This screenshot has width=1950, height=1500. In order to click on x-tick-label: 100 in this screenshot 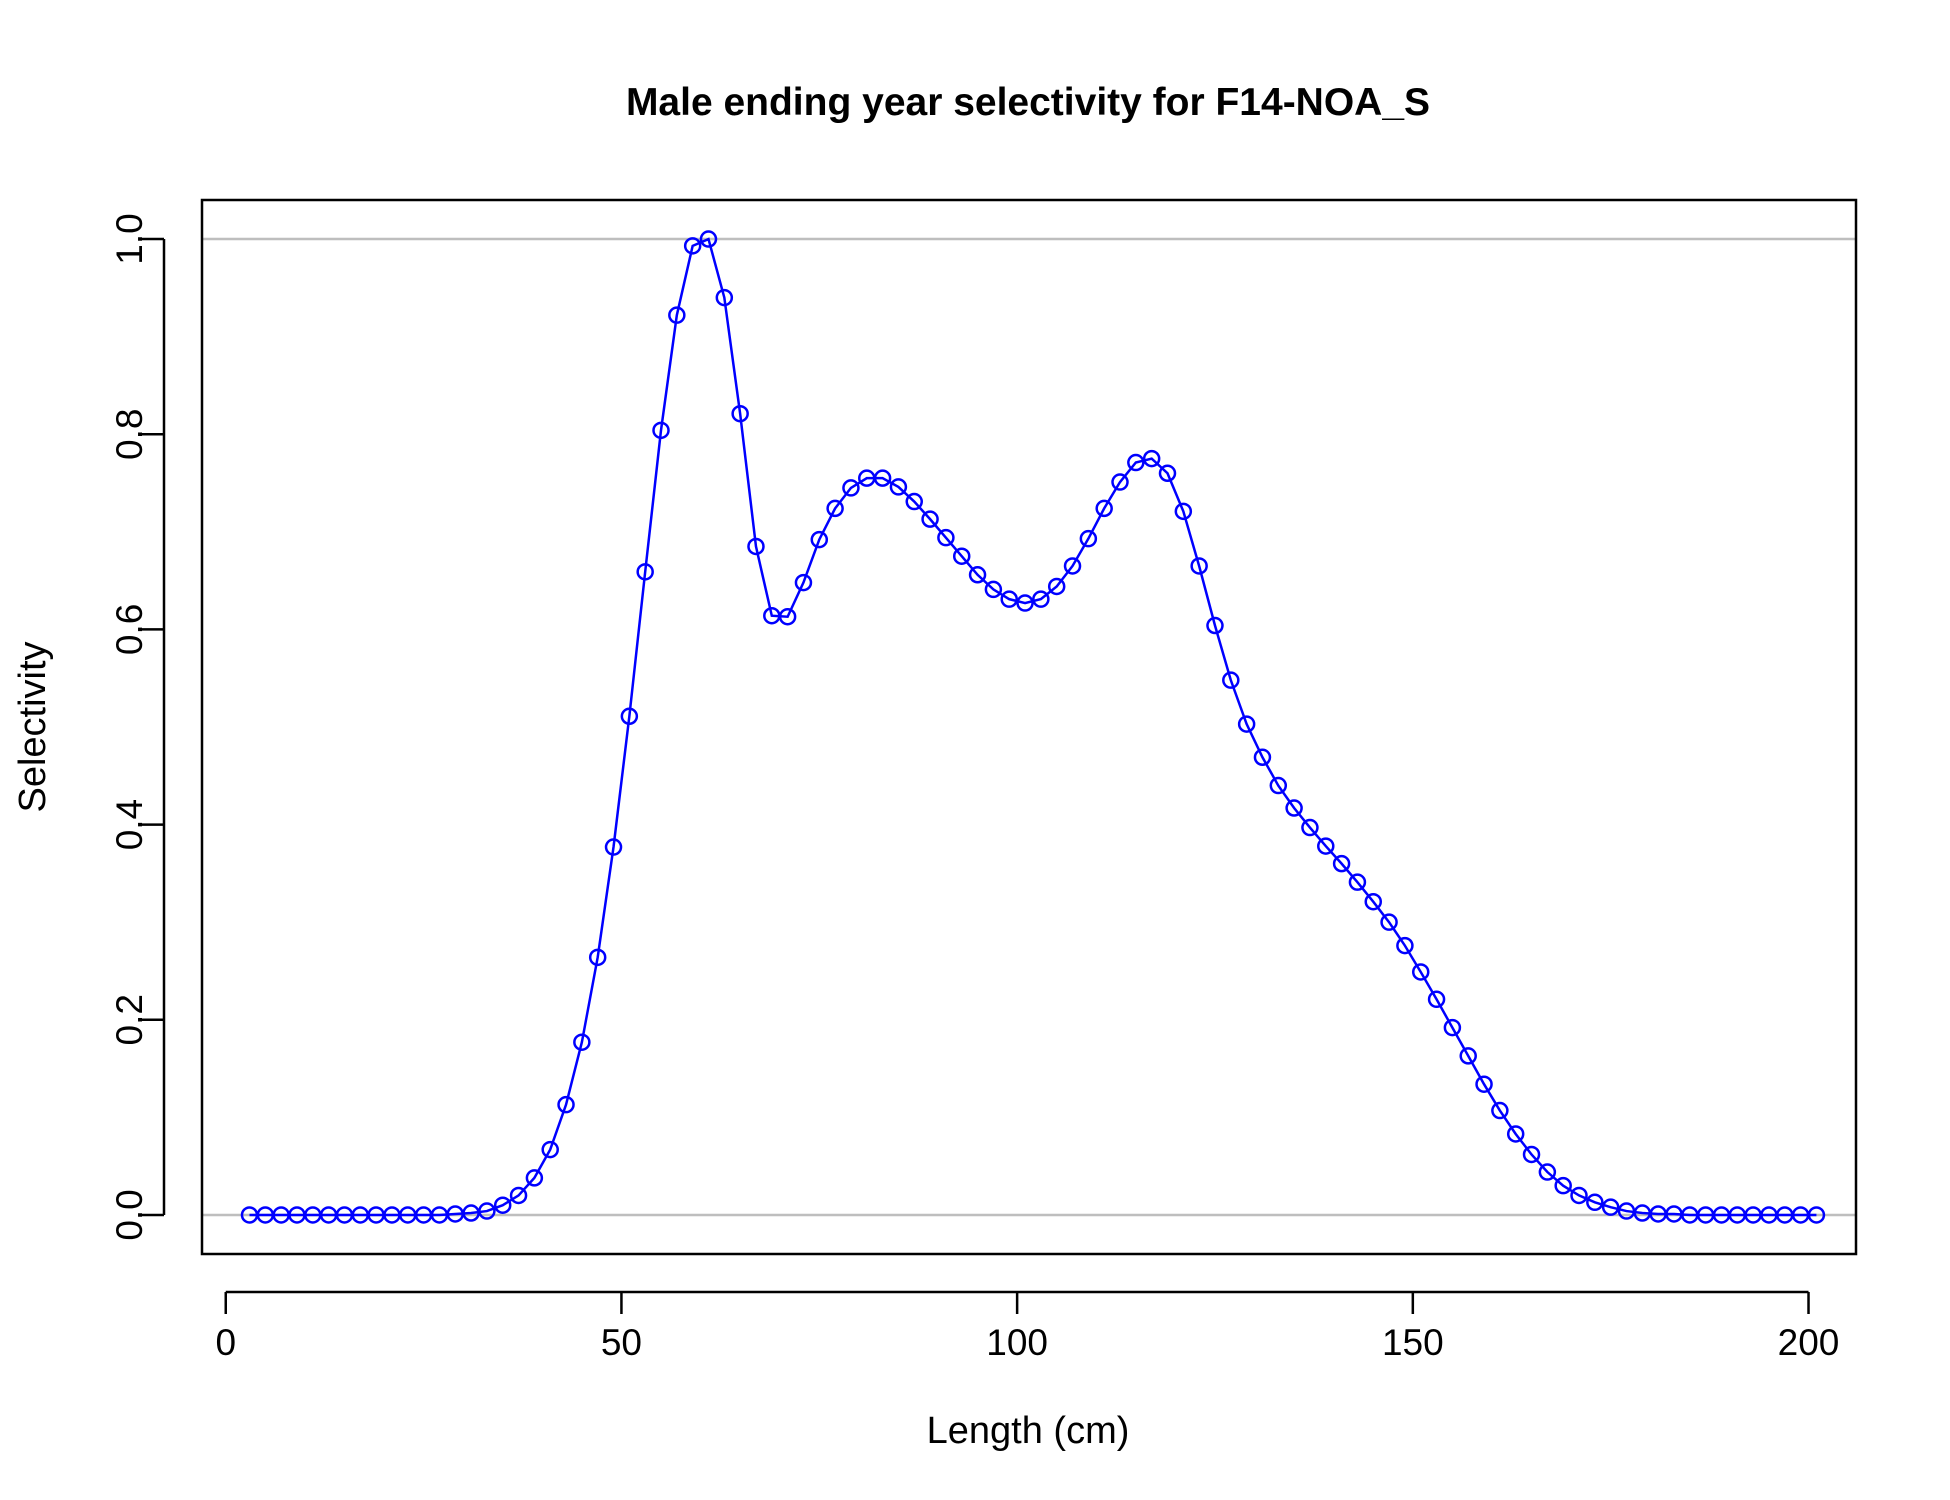, I will do `click(1017, 1342)`.